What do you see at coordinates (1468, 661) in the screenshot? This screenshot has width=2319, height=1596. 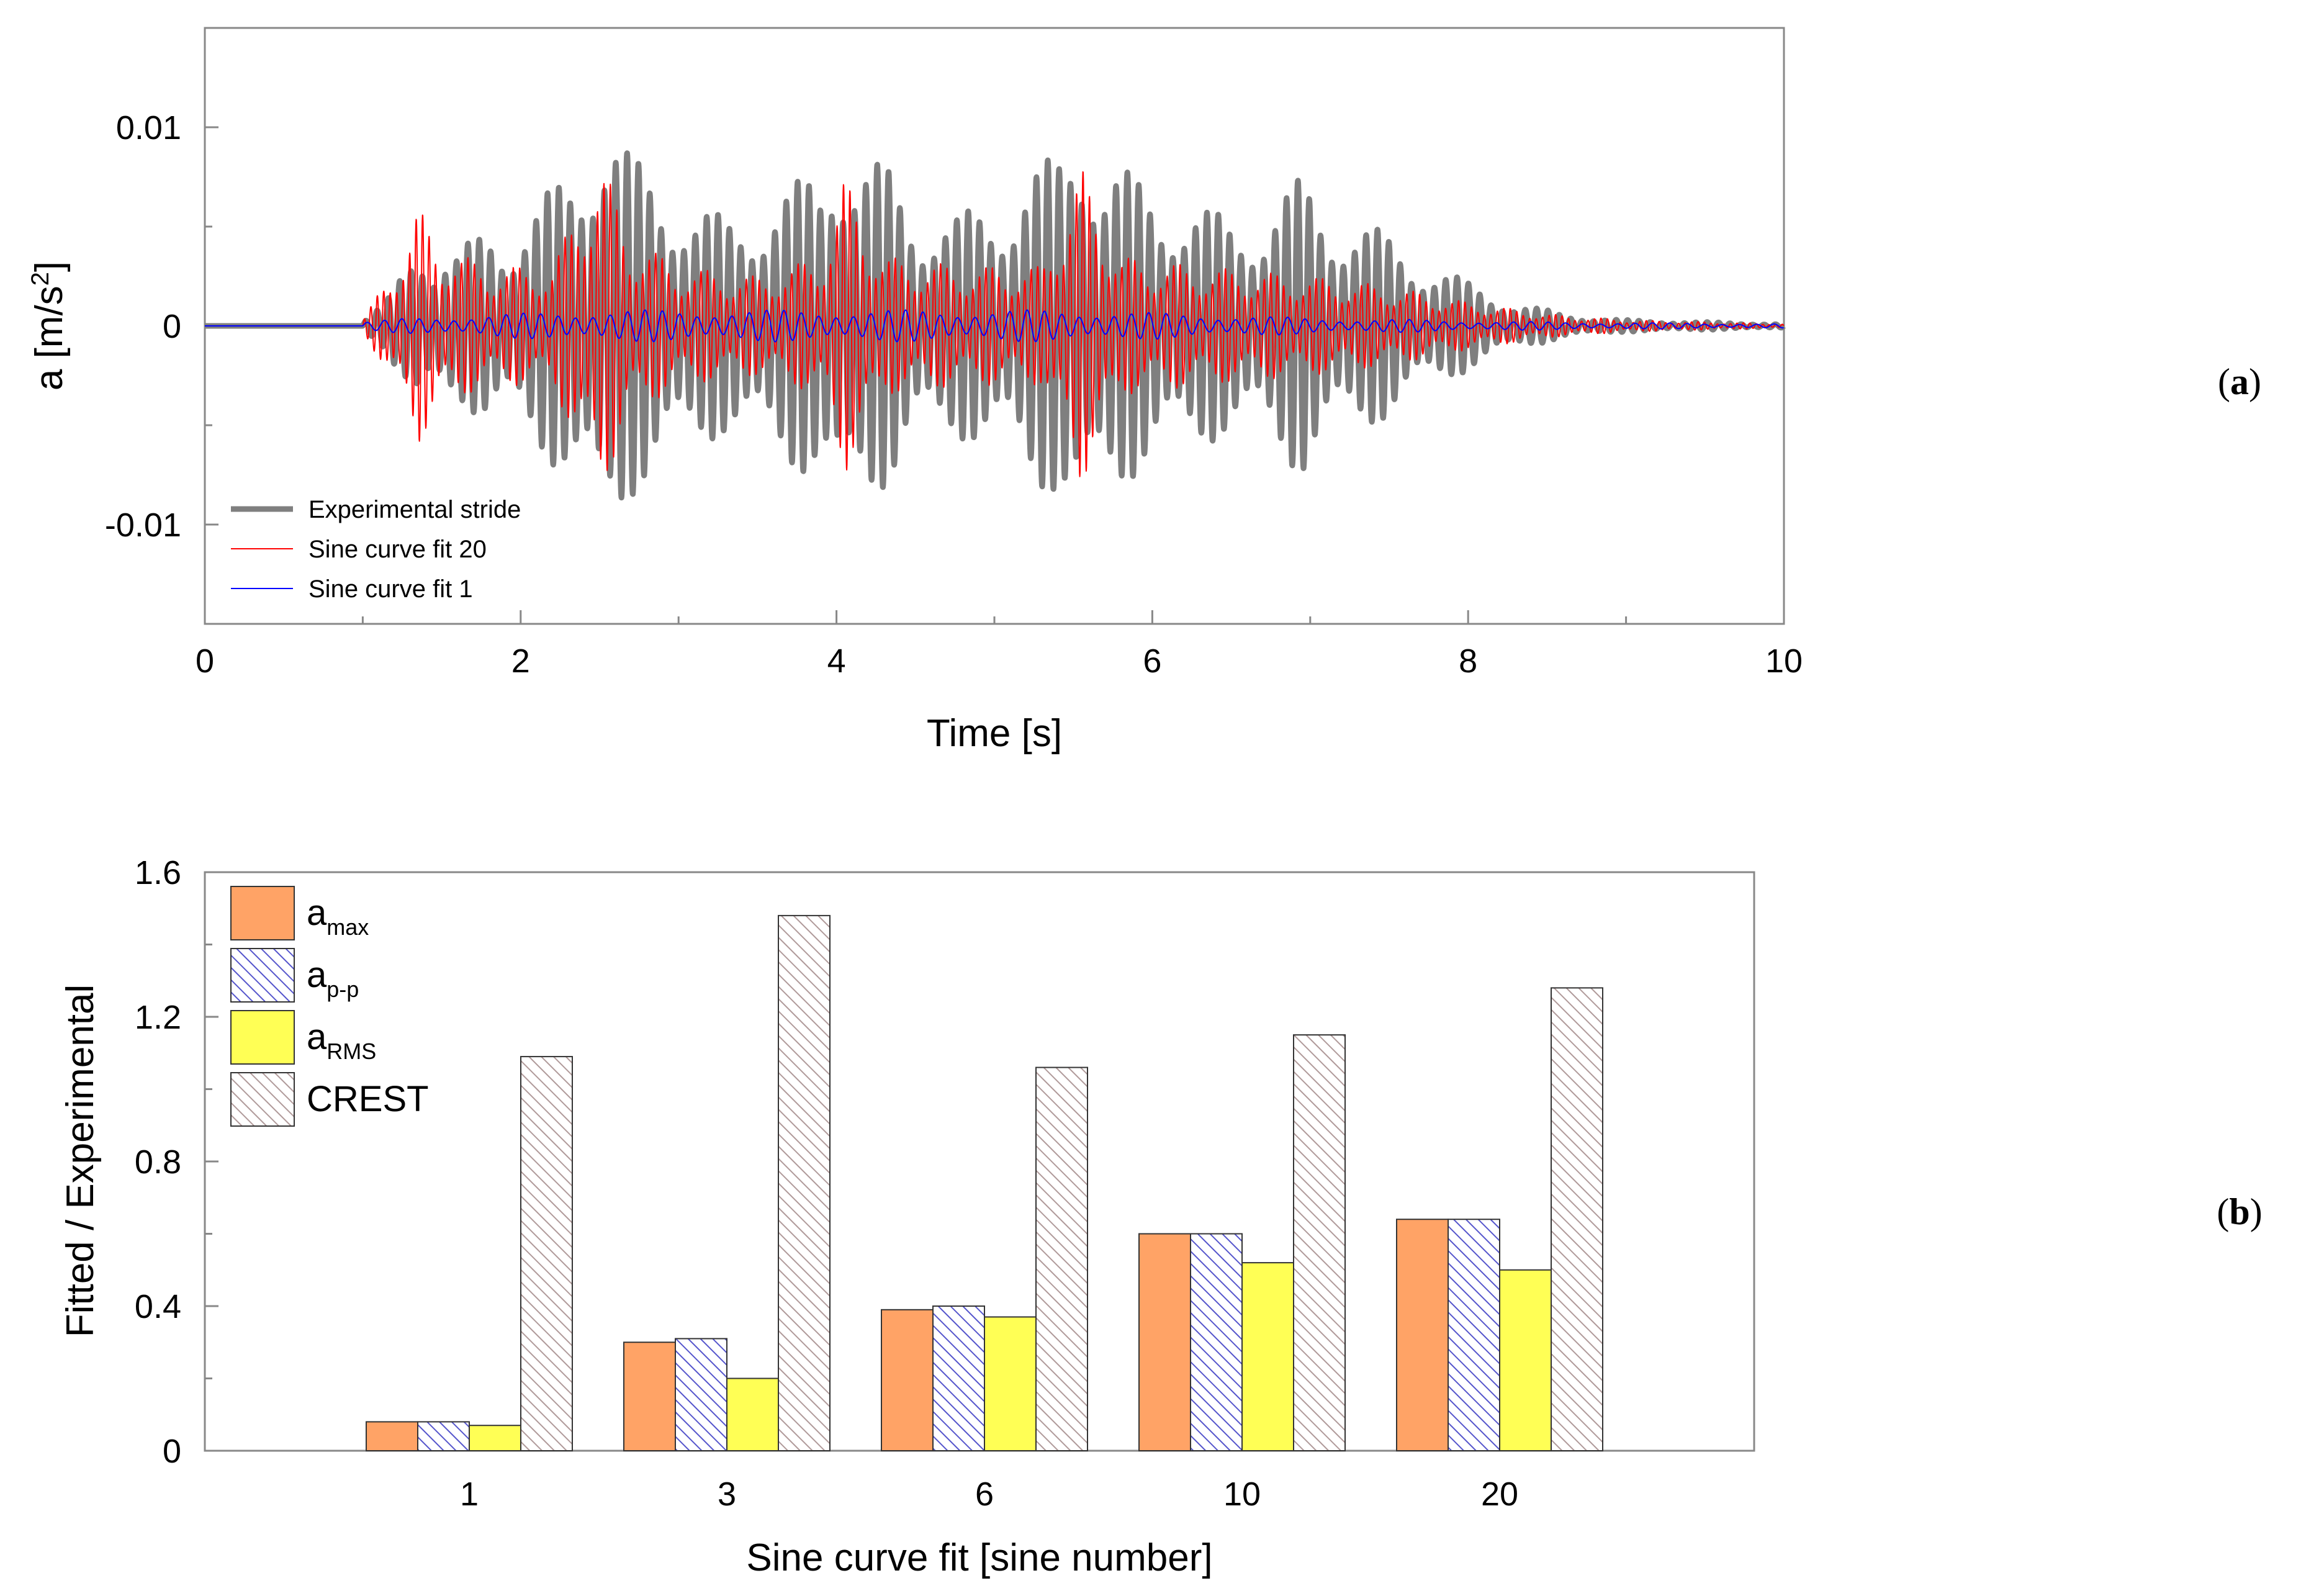 I see `x-tick-label: 8` at bounding box center [1468, 661].